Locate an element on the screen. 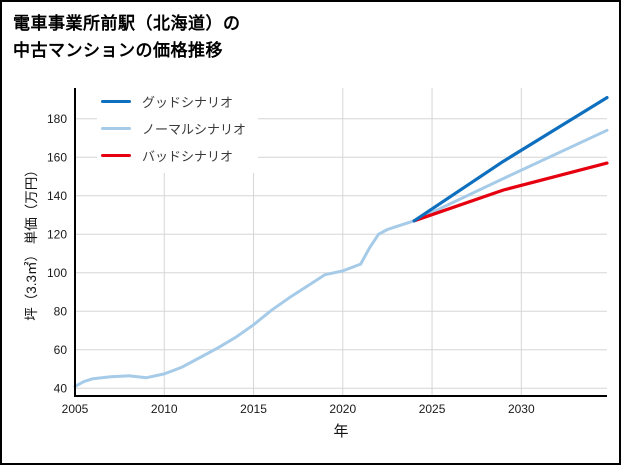 This screenshot has width=621, height=465. svg-text: 40 is located at coordinates (61, 388).